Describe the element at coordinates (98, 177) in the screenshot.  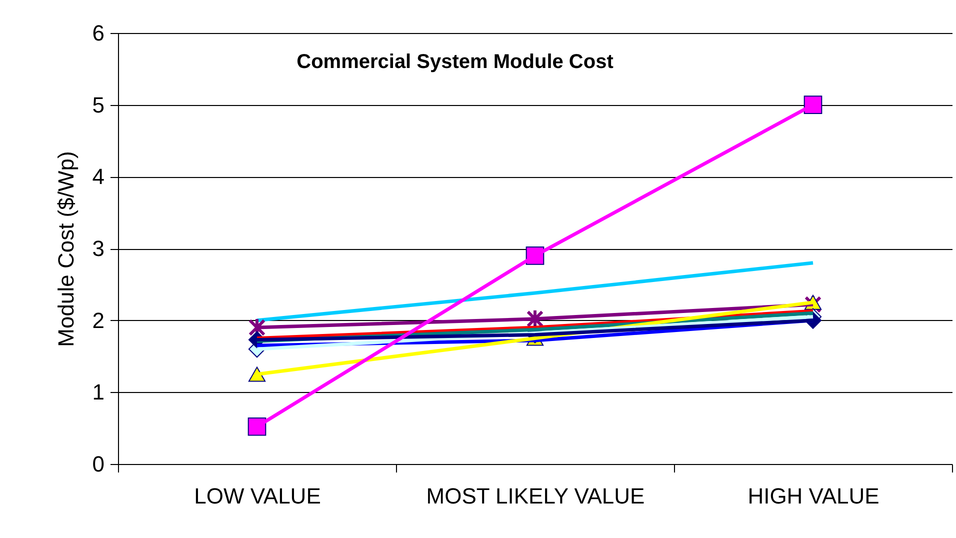
I see `y-tick-label: 4` at that location.